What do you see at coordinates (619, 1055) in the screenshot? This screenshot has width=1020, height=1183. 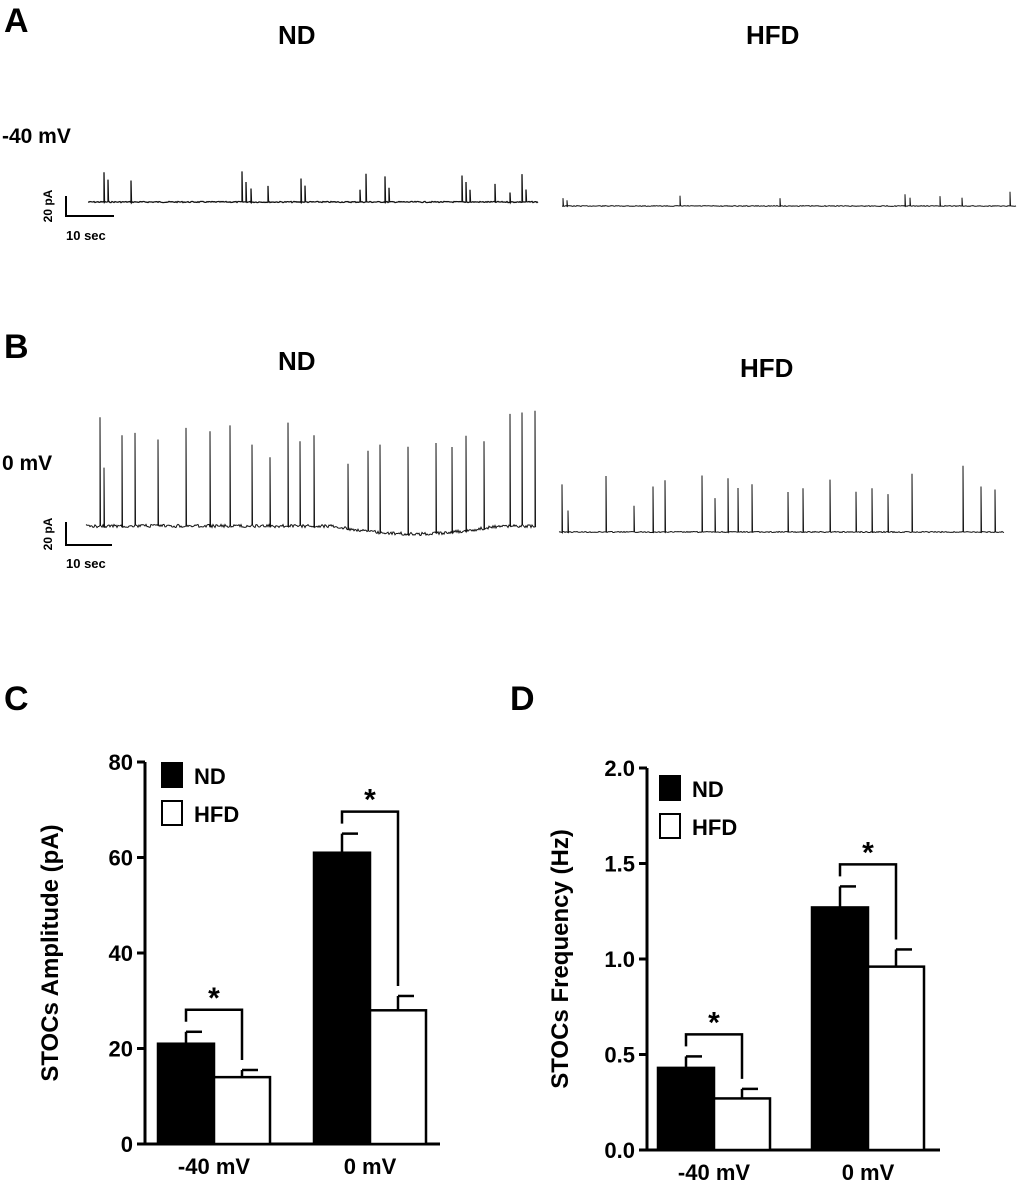 I see `frequency-chart-y-tick-label: 0.5` at bounding box center [619, 1055].